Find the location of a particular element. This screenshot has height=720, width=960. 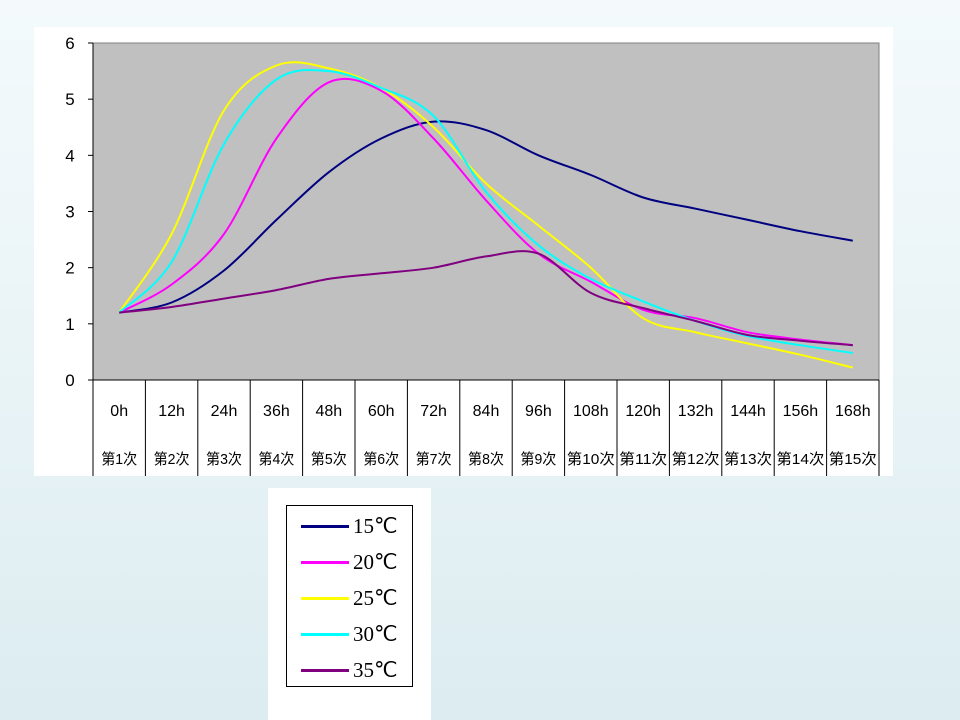

x-tick-label: 36h is located at coordinates (276, 411).